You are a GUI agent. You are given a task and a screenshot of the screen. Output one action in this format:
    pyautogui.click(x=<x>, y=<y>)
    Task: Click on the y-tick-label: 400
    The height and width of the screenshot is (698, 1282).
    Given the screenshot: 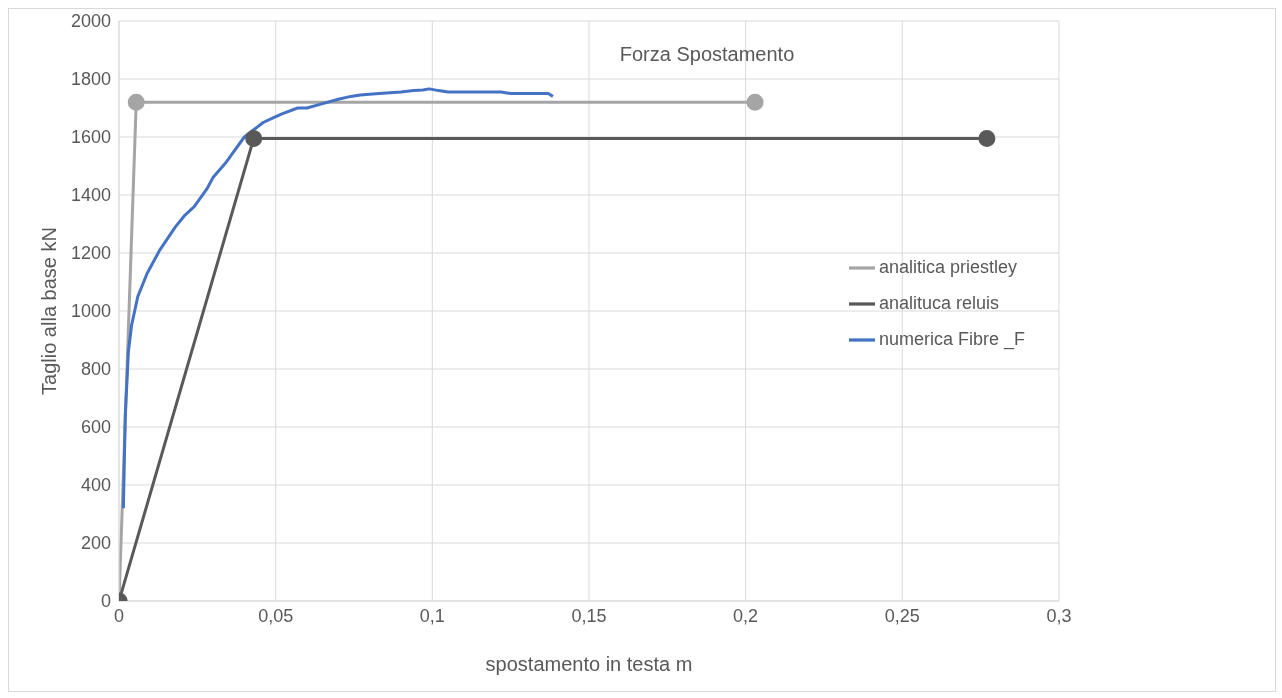 What is the action you would take?
    pyautogui.click(x=95, y=485)
    